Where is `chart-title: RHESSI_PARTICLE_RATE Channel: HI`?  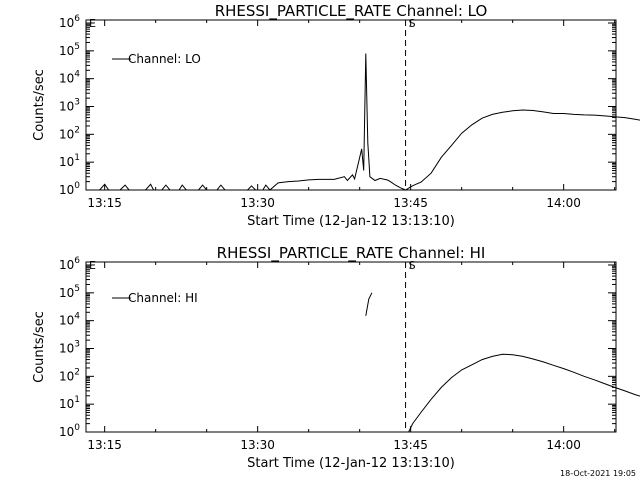
chart-title: RHESSI_PARTICLE_RATE Channel: HI is located at coordinates (351, 253).